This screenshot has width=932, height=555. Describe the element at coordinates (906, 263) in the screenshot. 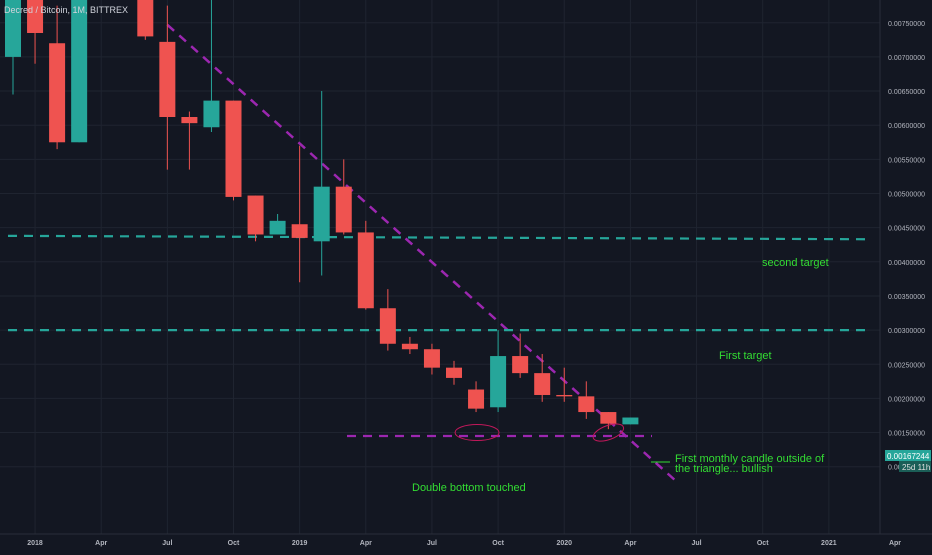

I see `price-tick-label: 0.00400000` at that location.